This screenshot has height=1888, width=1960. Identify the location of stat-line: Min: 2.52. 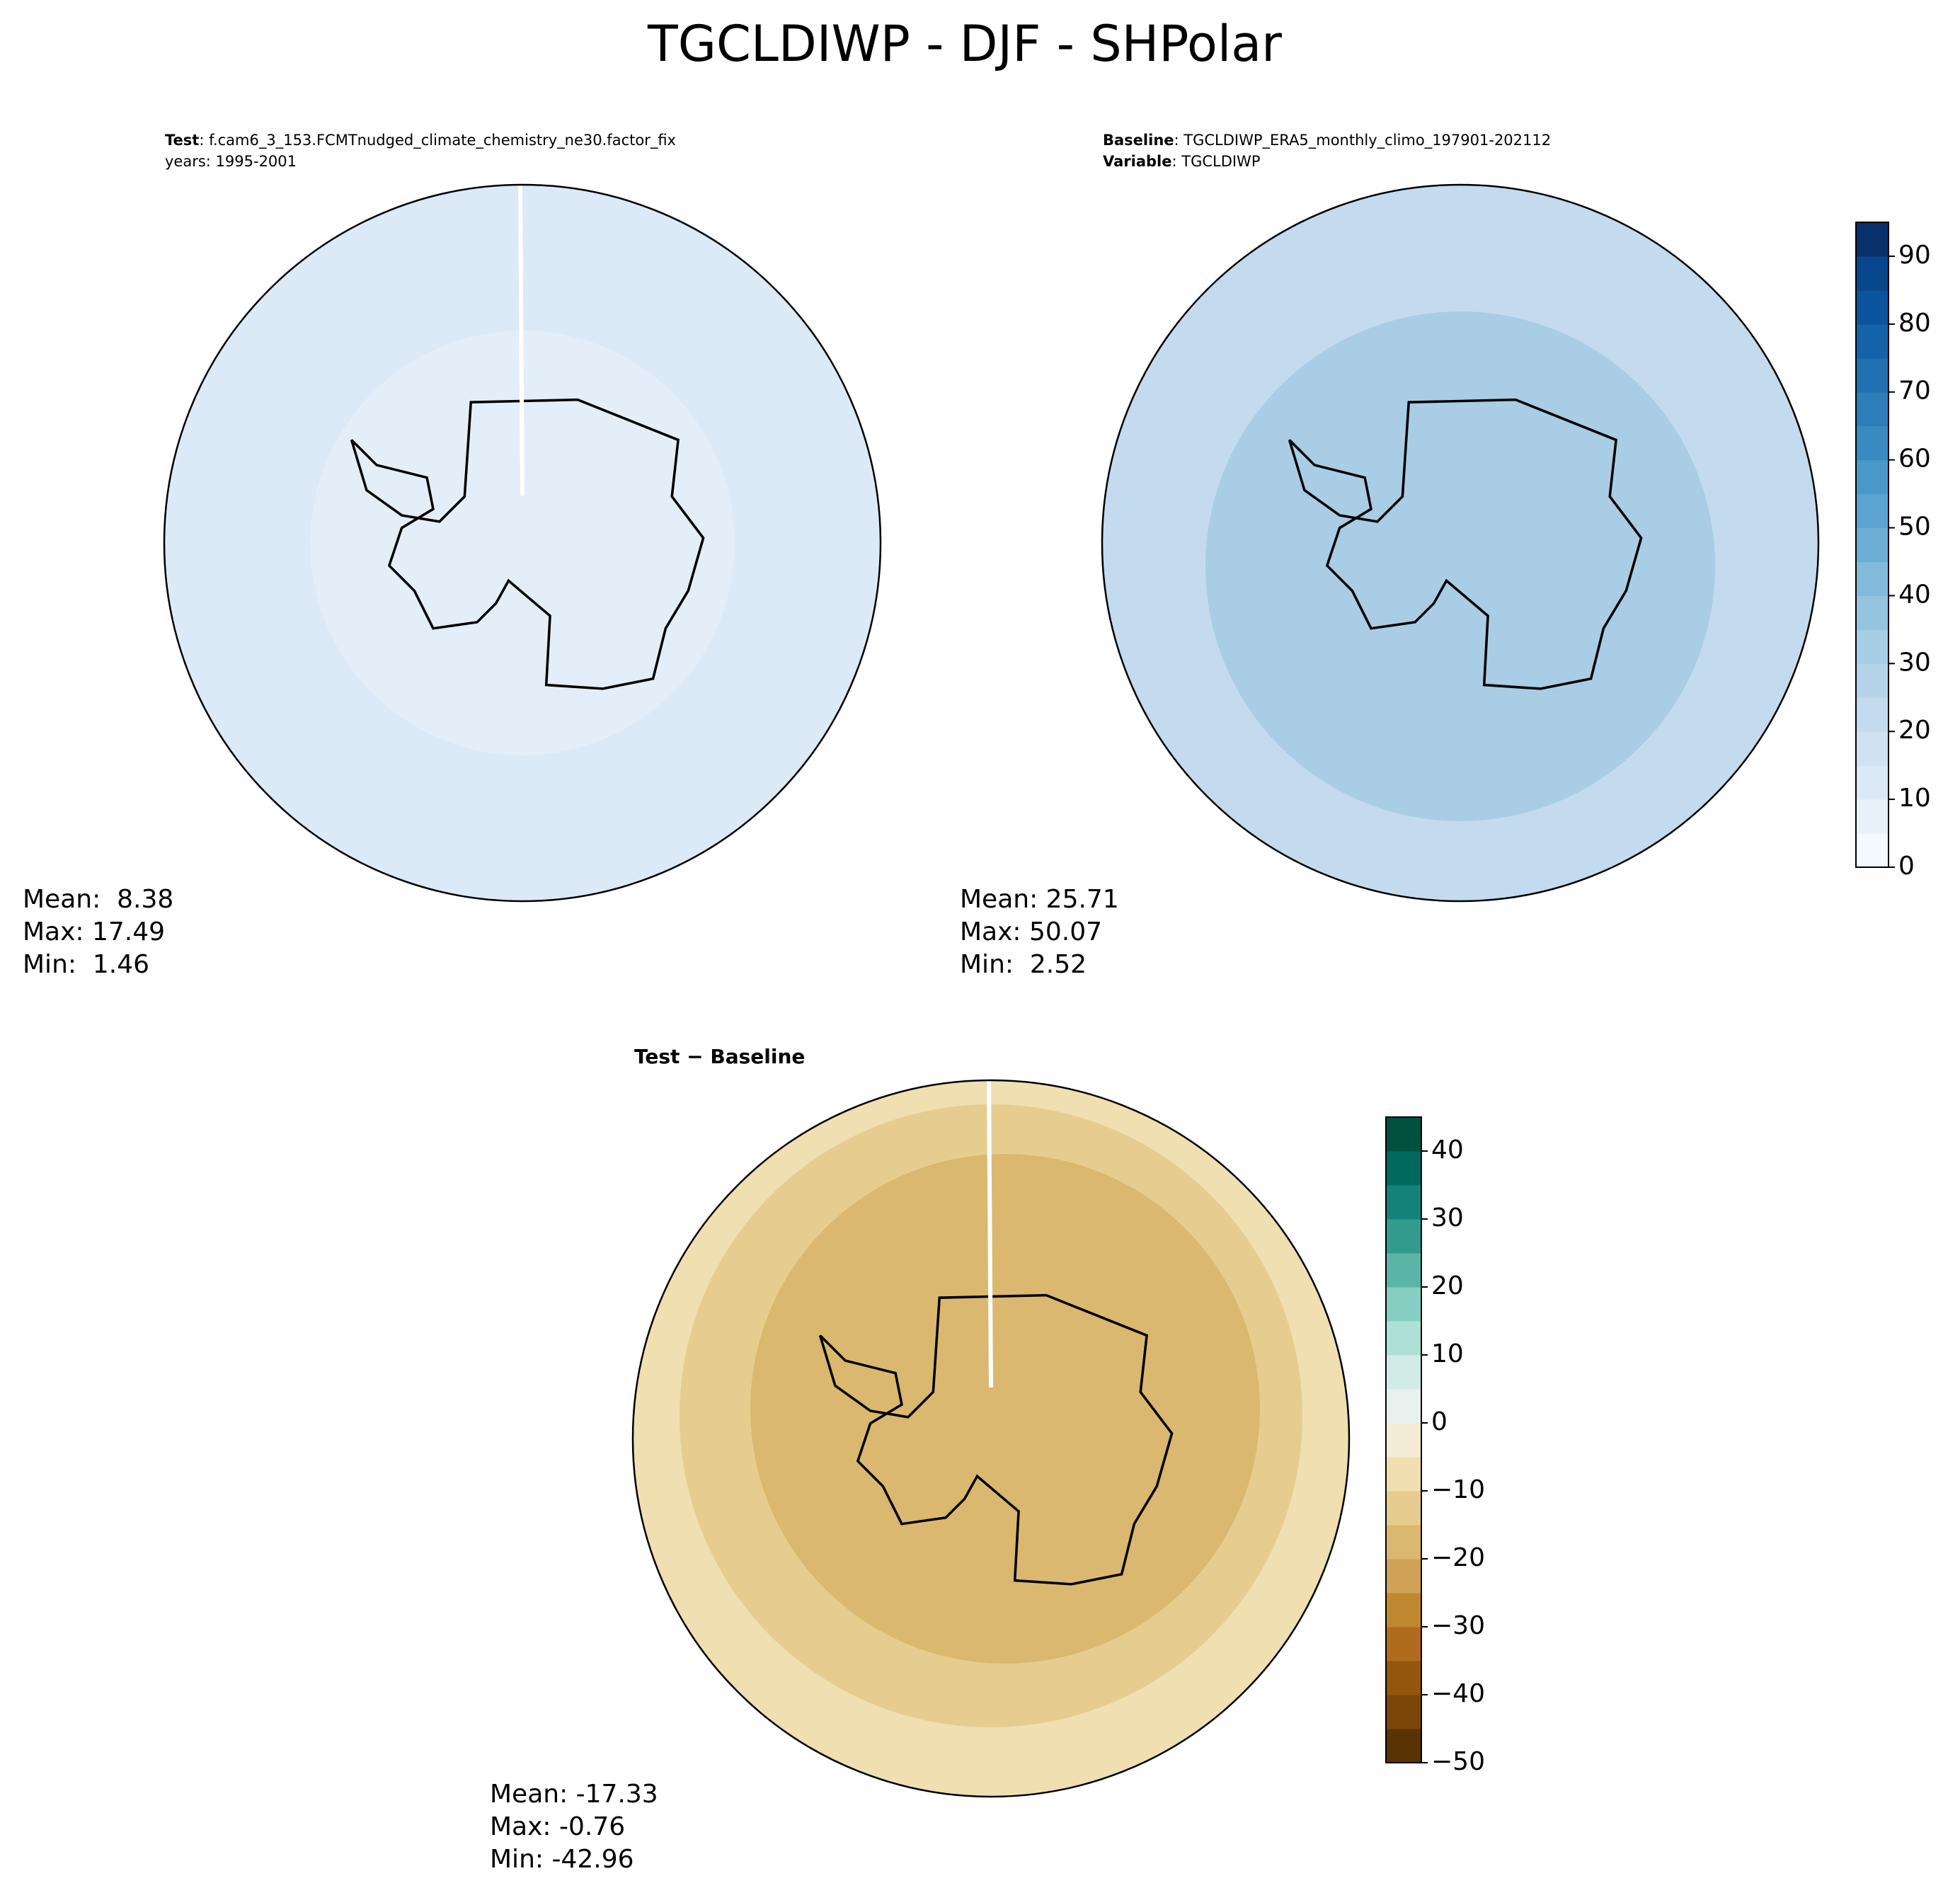
(1023, 965).